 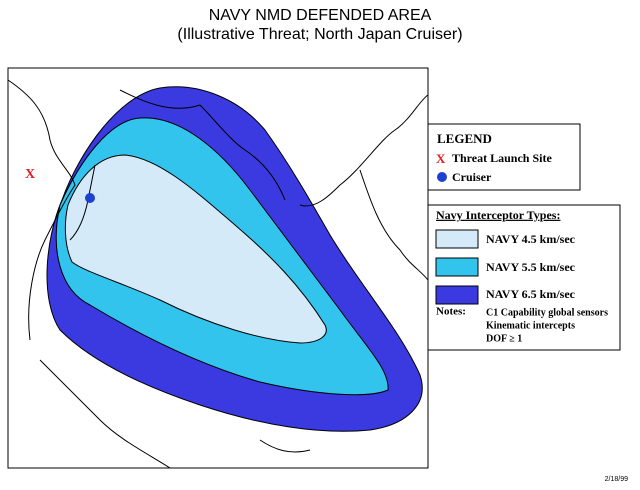 What do you see at coordinates (531, 239) in the screenshot?
I see `interceptor-label: NAVY 4.5 km/sec` at bounding box center [531, 239].